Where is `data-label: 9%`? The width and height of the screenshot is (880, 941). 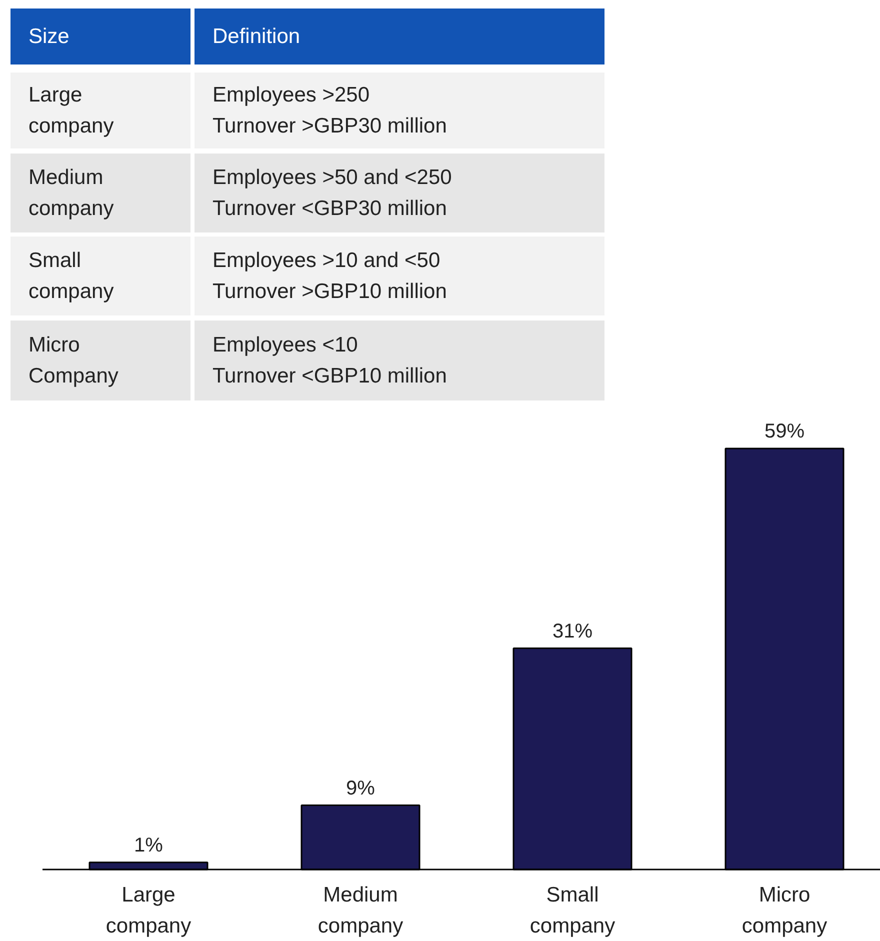
data-label: 9% is located at coordinates (361, 788).